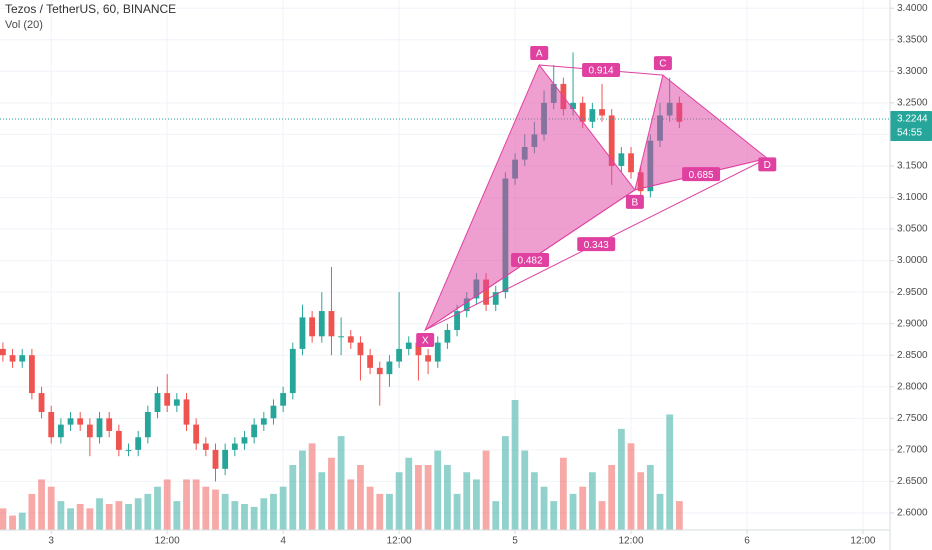  What do you see at coordinates (596, 244) in the screenshot?
I see `ratio-box` at bounding box center [596, 244].